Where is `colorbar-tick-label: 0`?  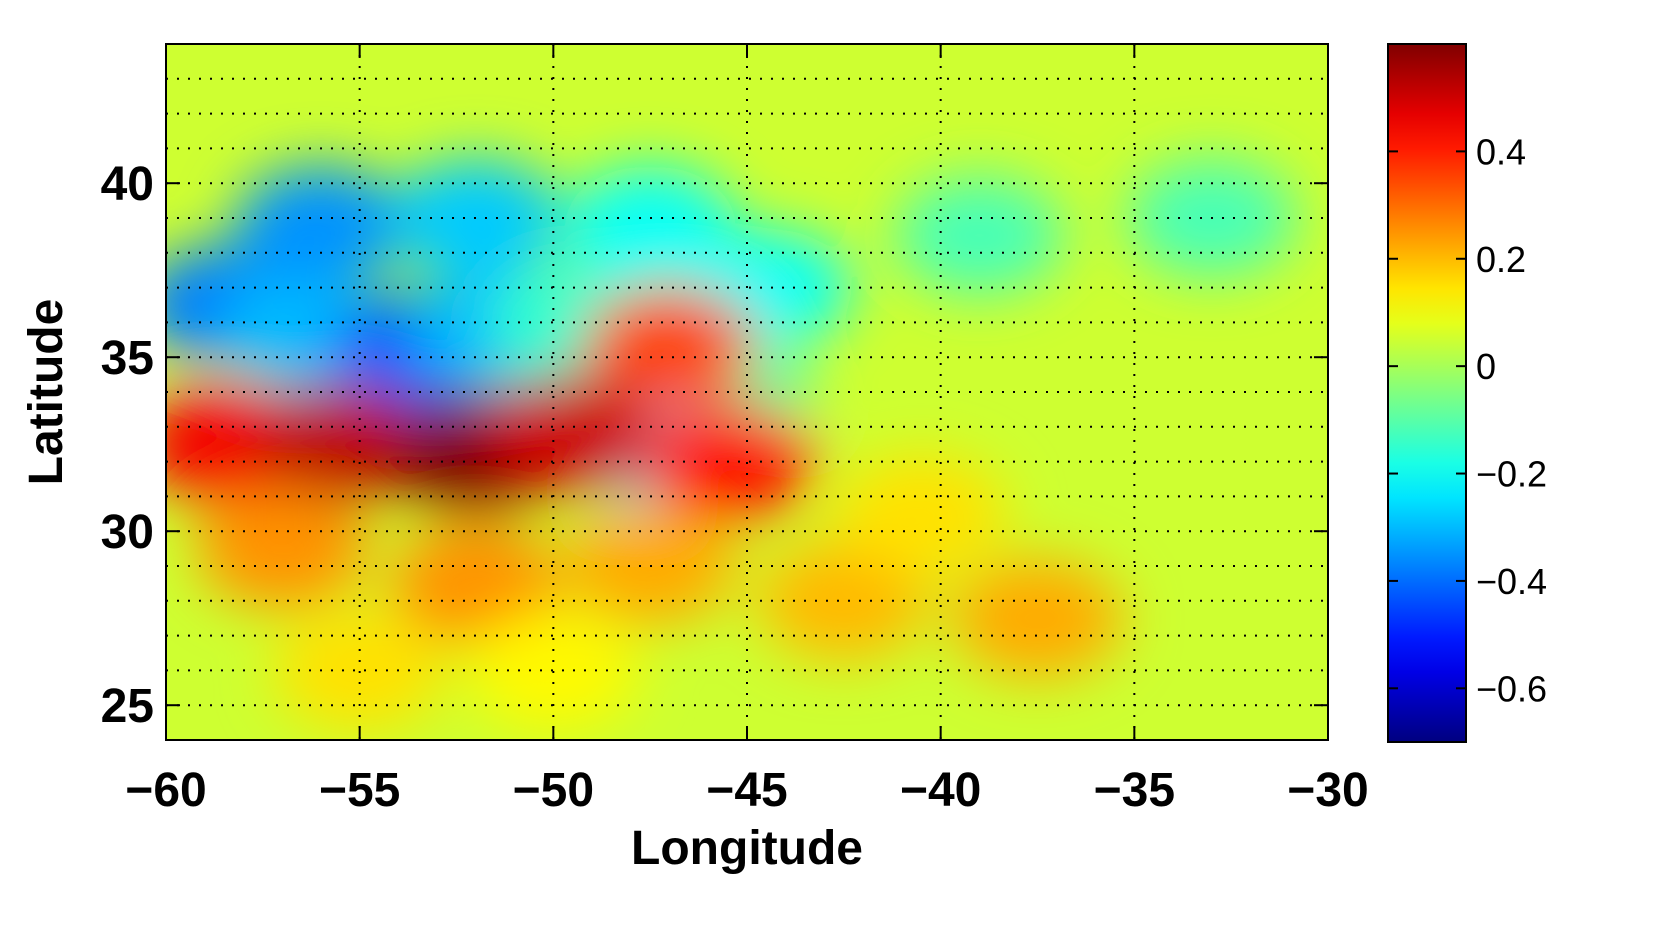 colorbar-tick-label: 0 is located at coordinates (1486, 366).